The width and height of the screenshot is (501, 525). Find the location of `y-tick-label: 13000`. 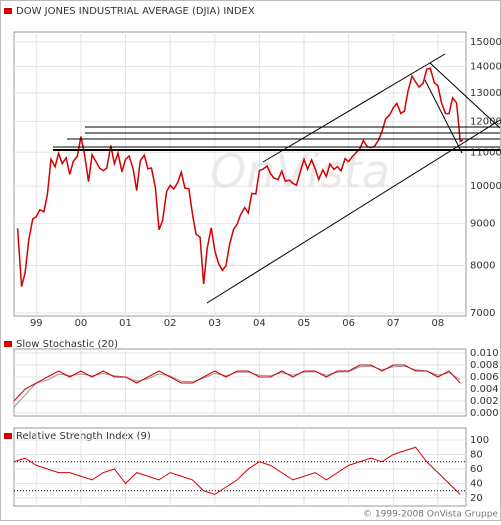

y-tick-label: 13000 is located at coordinates (485, 93).